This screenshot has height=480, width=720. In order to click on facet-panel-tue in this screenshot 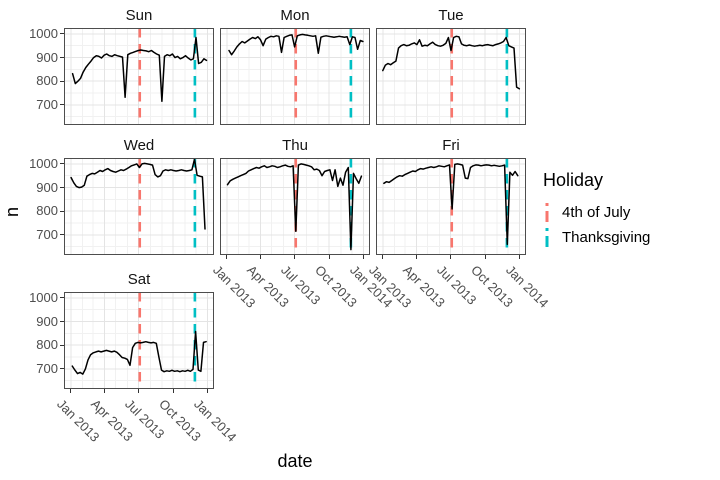, I will do `click(451, 76)`.